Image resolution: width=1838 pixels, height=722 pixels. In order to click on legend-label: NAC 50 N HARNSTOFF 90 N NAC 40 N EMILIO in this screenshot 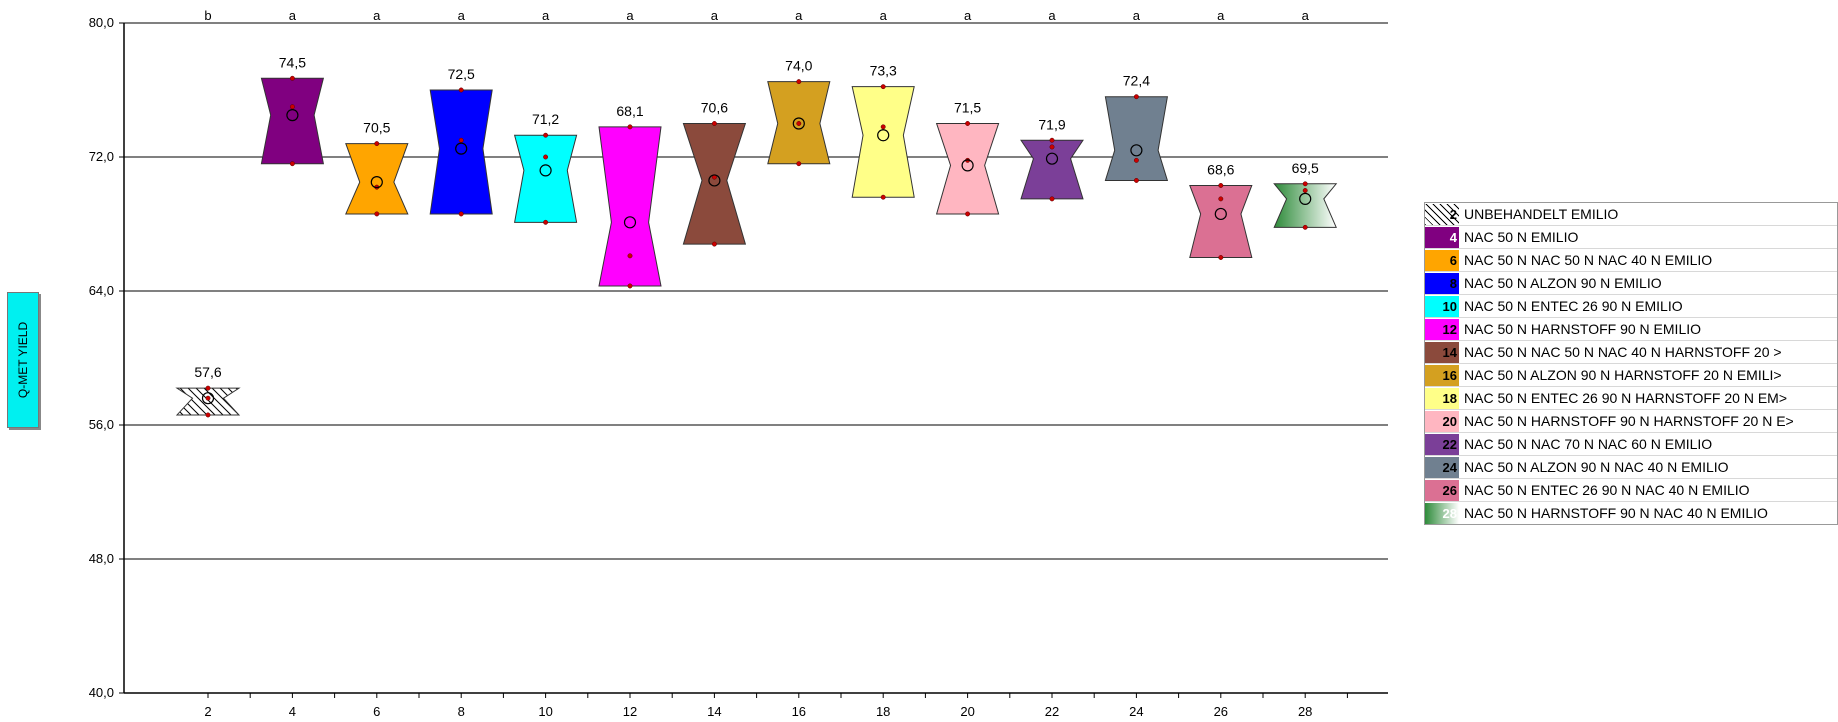, I will do `click(1616, 513)`.